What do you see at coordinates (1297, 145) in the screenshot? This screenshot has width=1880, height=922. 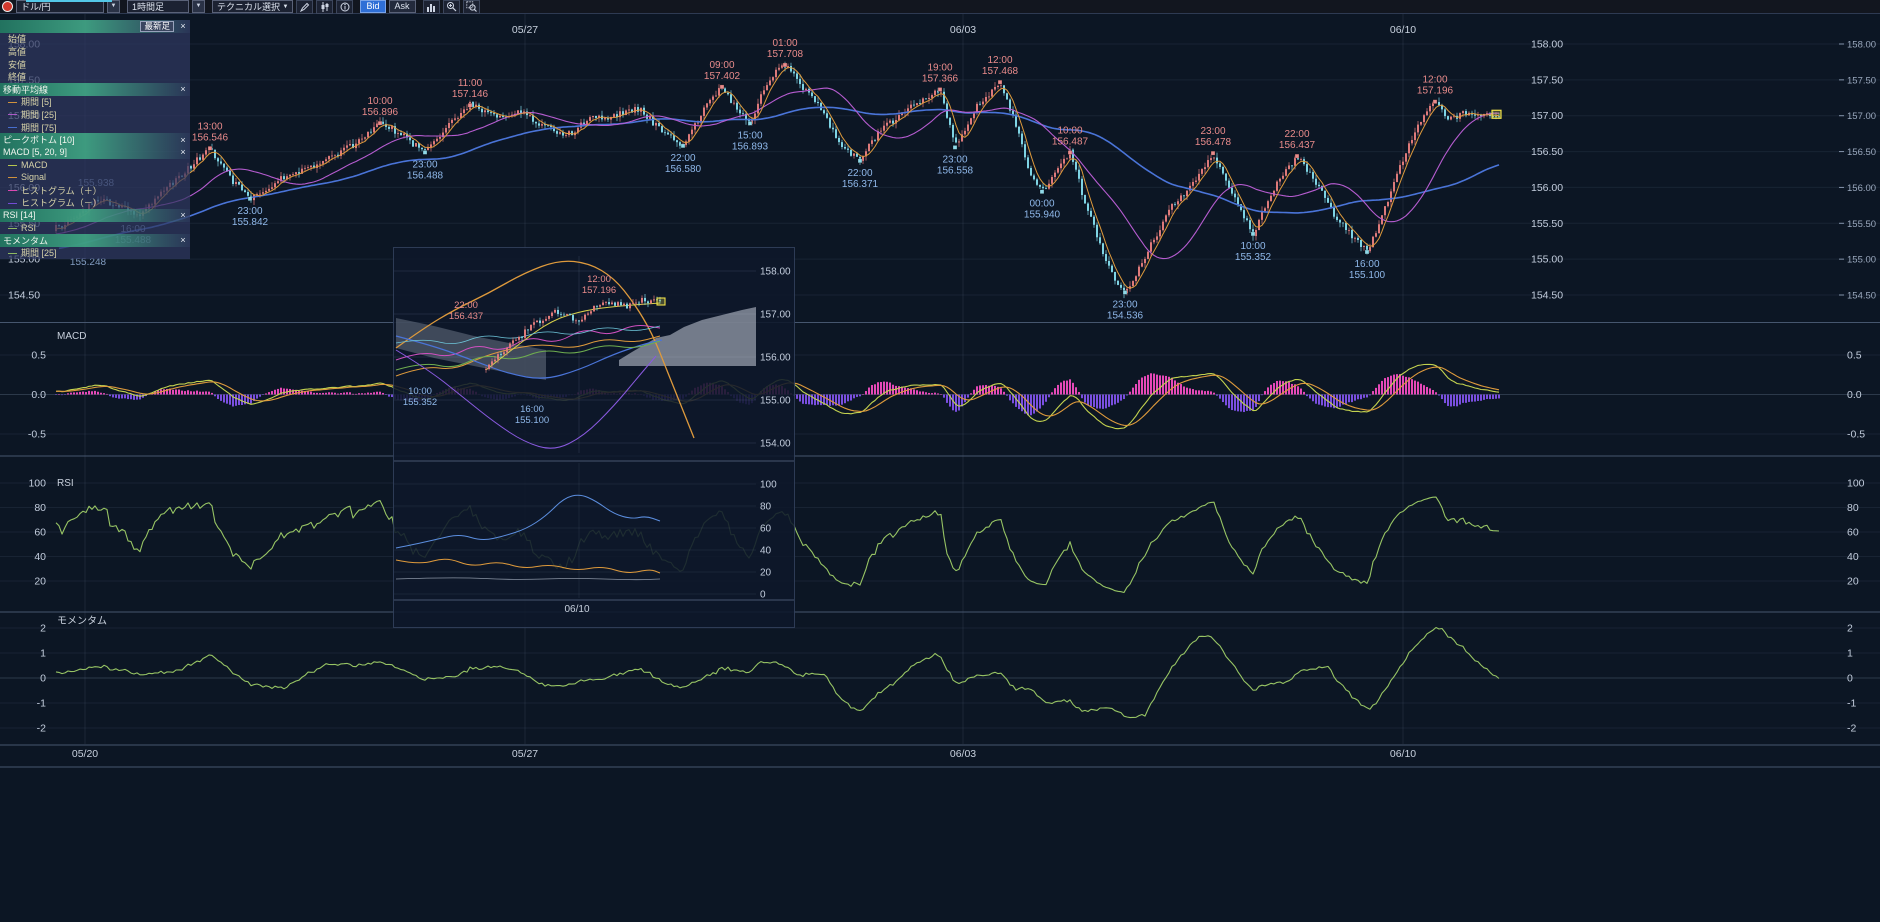 I see `svg-text: 156.437` at bounding box center [1297, 145].